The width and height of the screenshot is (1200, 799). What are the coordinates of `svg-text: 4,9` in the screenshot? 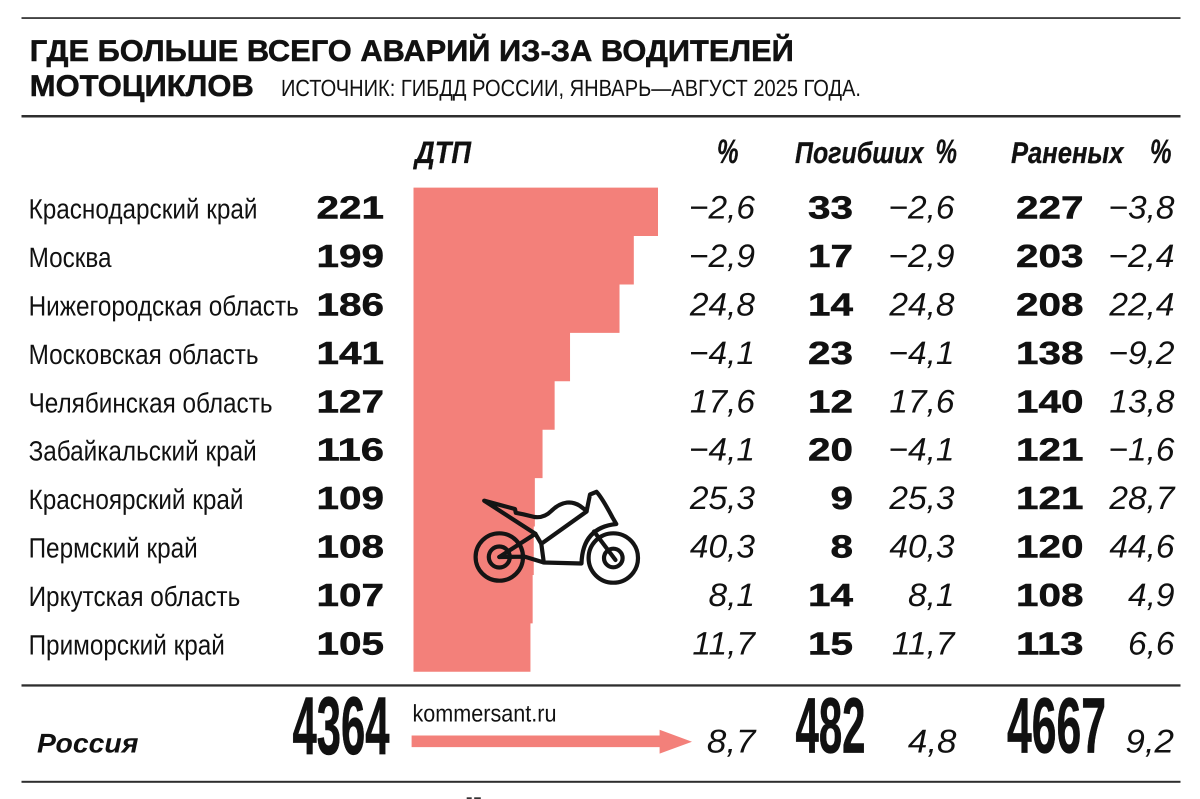 It's located at (1151, 595).